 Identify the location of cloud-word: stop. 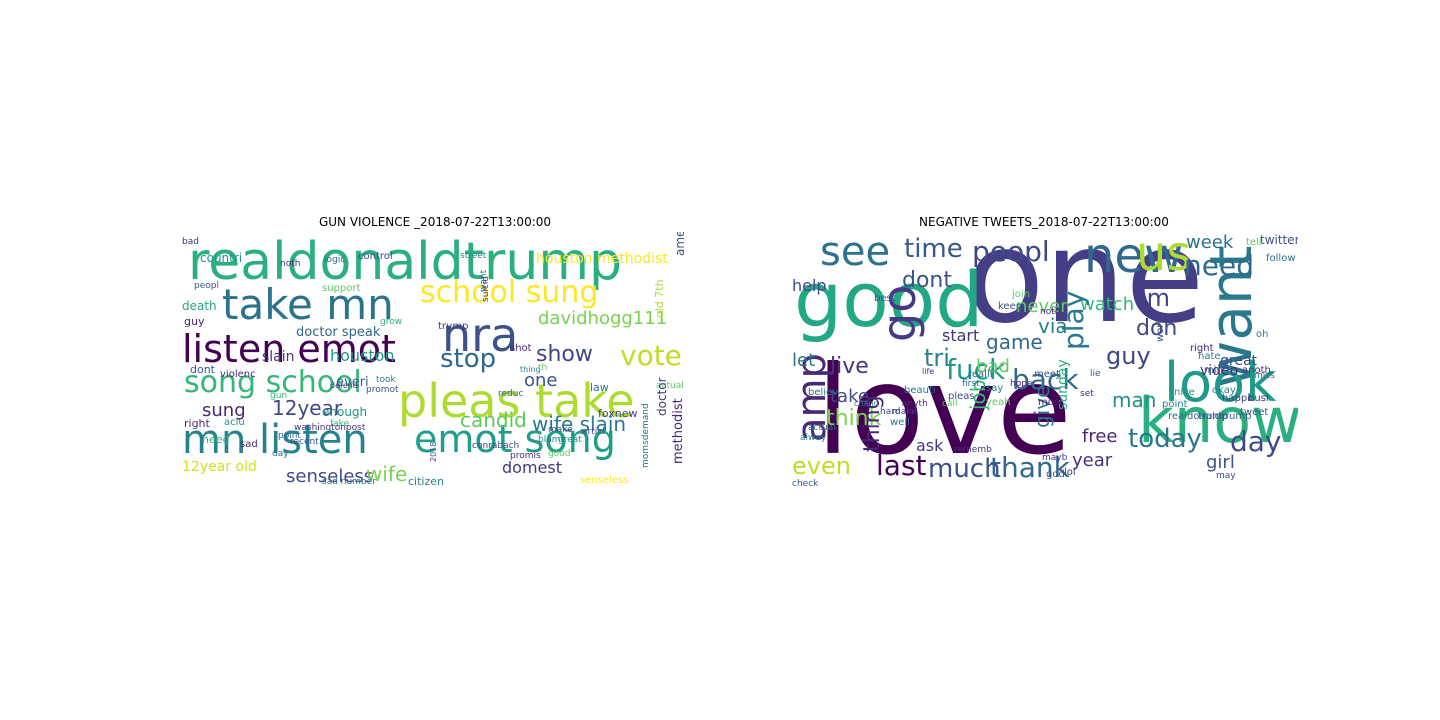
(468, 359).